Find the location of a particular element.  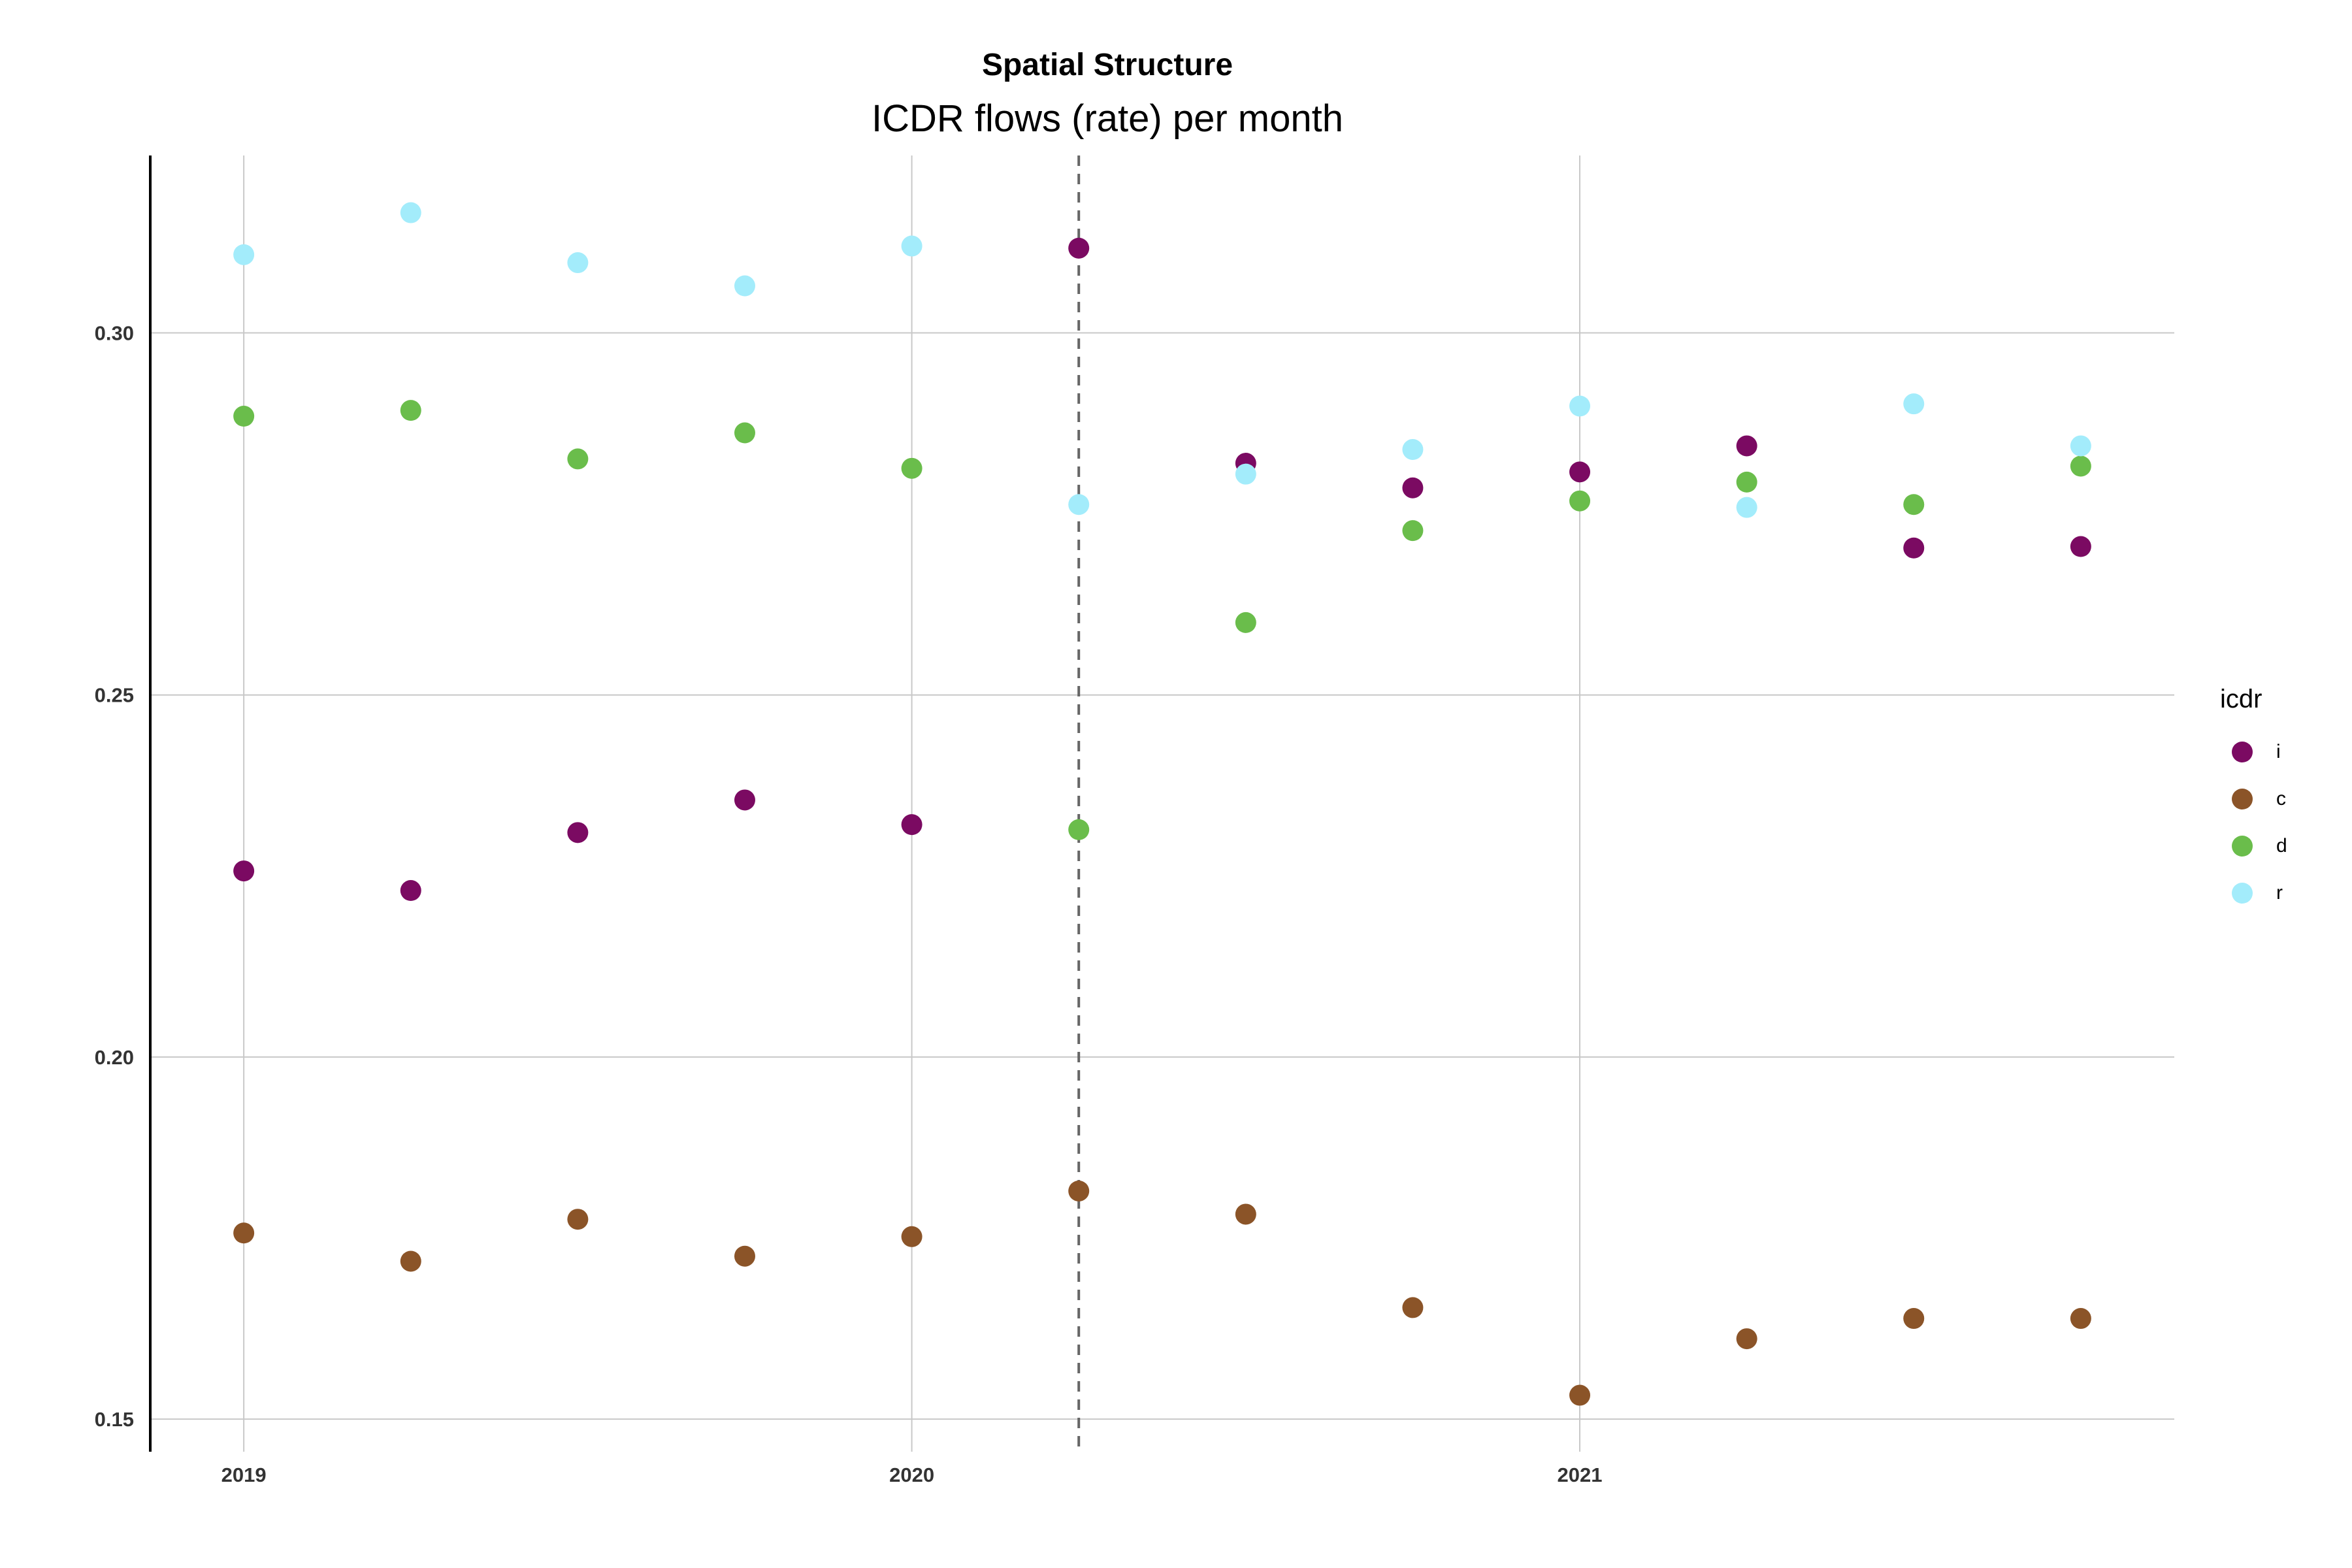

x-tick-label: 2021 is located at coordinates (1580, 1474).